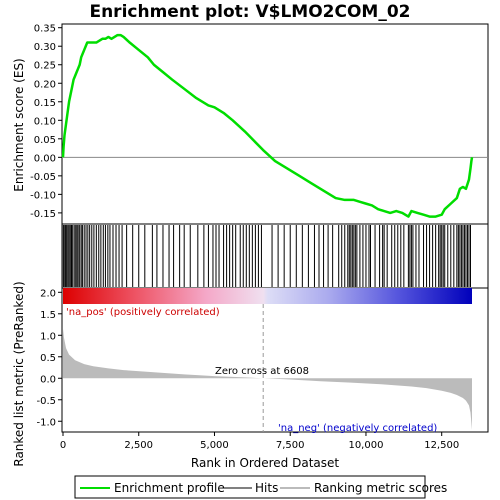  What do you see at coordinates (380, 488) in the screenshot?
I see `legend-ranking-label: Ranking metric scores` at bounding box center [380, 488].